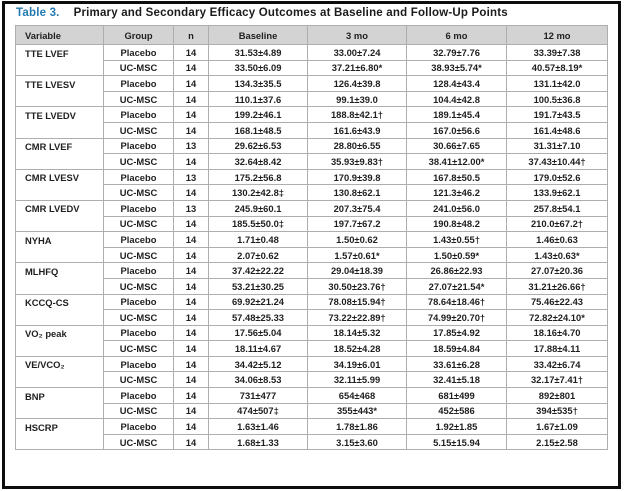 The image size is (624, 491). I want to click on value-12mo-cell: 133.9±62.1, so click(557, 192).